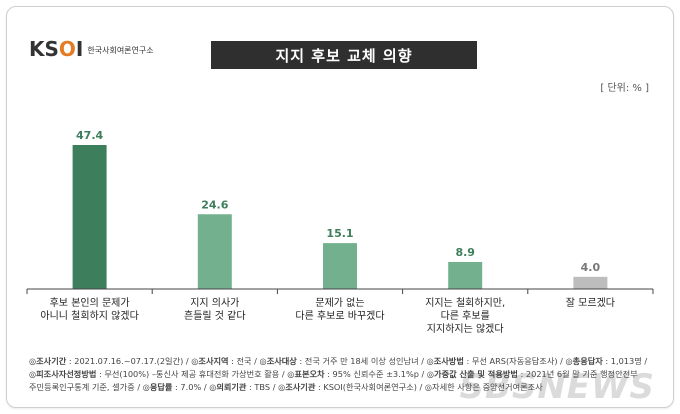  Describe the element at coordinates (591, 267) in the screenshot. I see `data-label: 4.0` at that location.